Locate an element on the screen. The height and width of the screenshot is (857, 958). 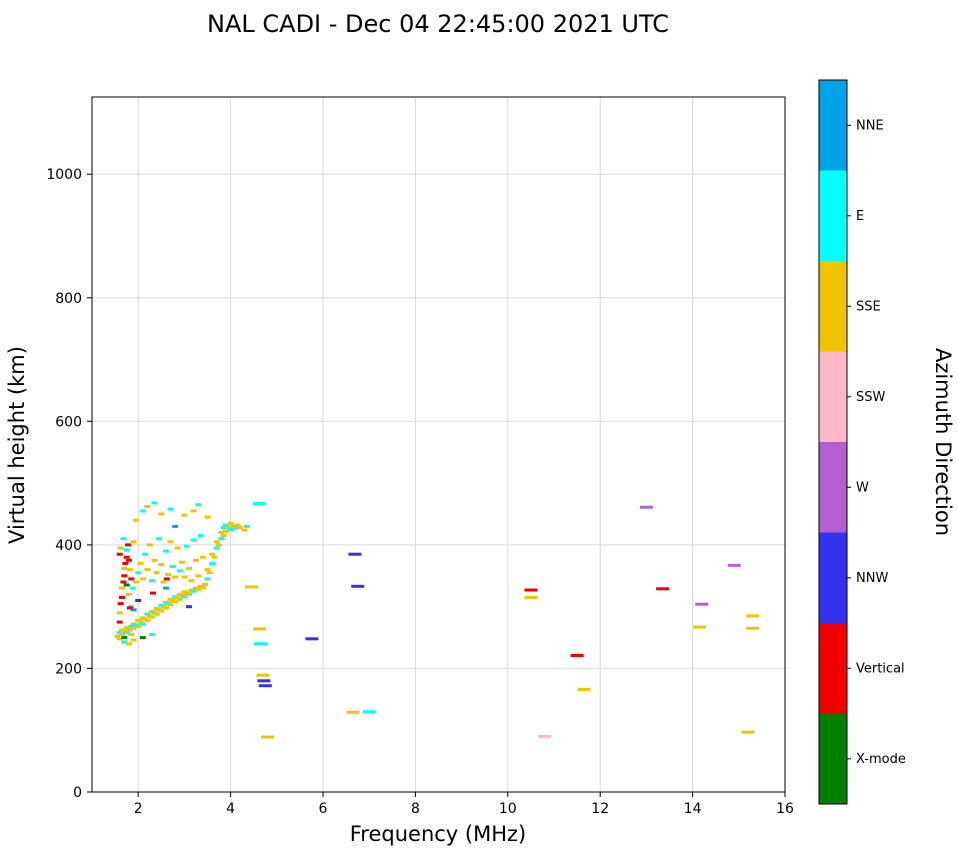
colorbar-entry-label: Vertical is located at coordinates (880, 668).